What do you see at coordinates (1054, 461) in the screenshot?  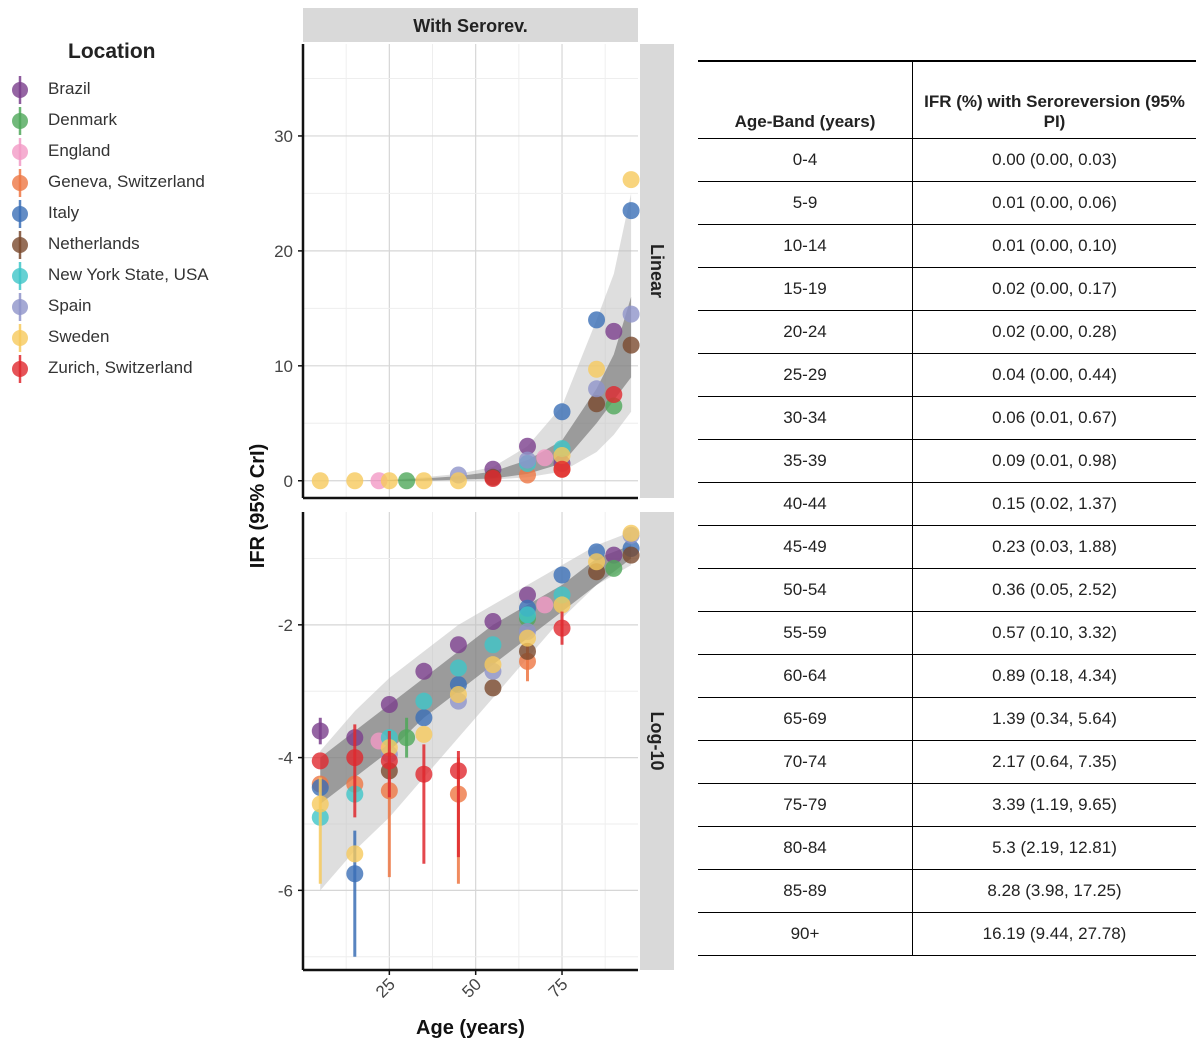 I see `ifr-cell: 0.09 (0.01, 0.98)` at bounding box center [1054, 461].